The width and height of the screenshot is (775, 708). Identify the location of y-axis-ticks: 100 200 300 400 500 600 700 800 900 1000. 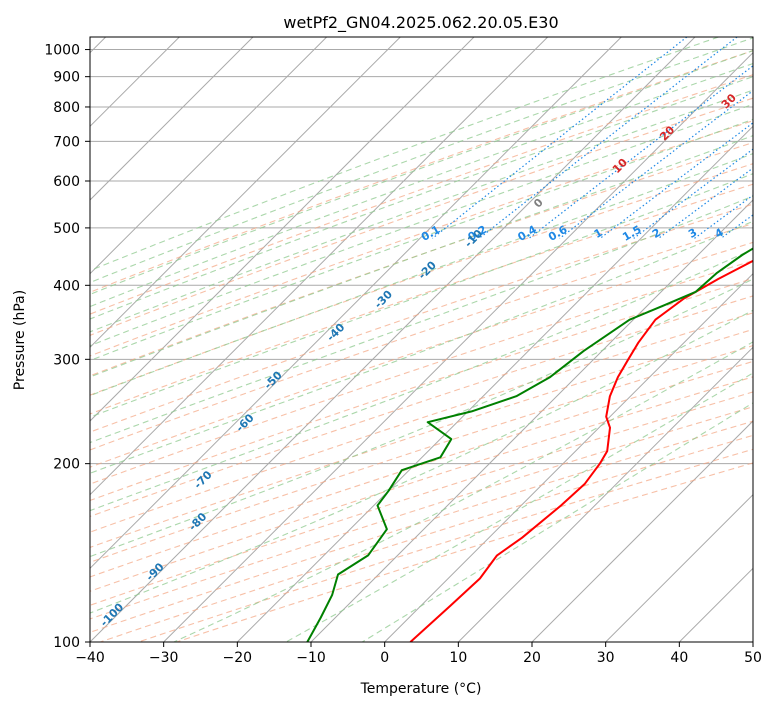
(67, 347).